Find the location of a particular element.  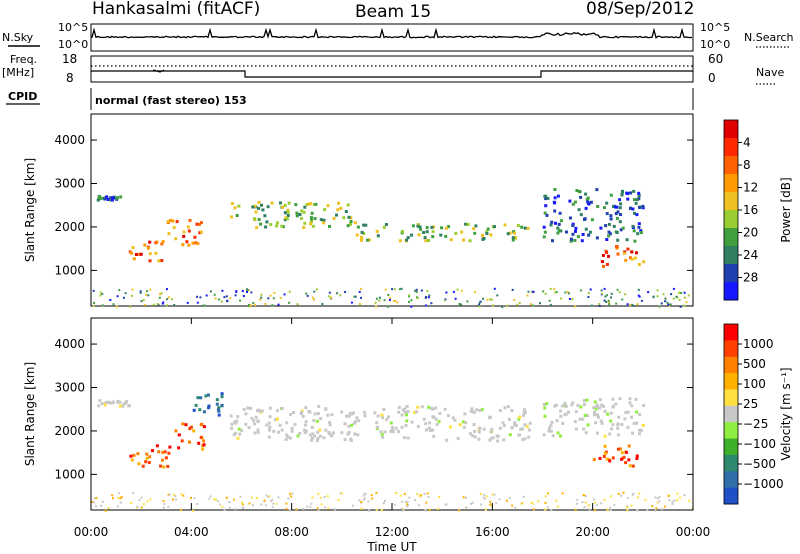

power-ylabel: Slant Range [km] is located at coordinates (30, 210).